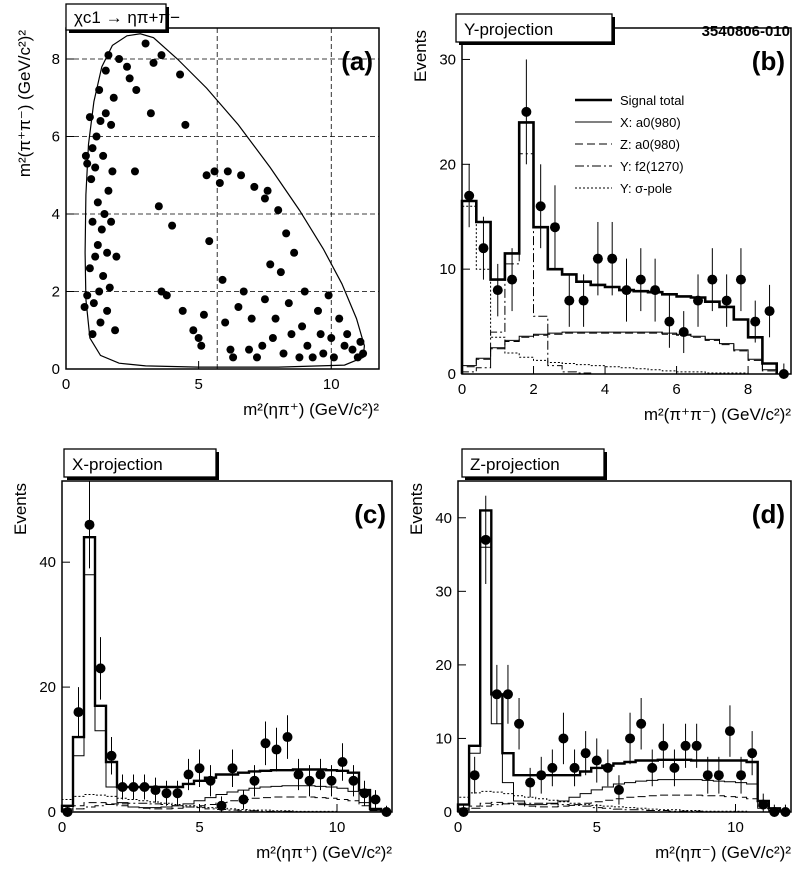 The height and width of the screenshot is (885, 797). What do you see at coordinates (508, 29) in the screenshot?
I see `panel-title: Y-projection` at bounding box center [508, 29].